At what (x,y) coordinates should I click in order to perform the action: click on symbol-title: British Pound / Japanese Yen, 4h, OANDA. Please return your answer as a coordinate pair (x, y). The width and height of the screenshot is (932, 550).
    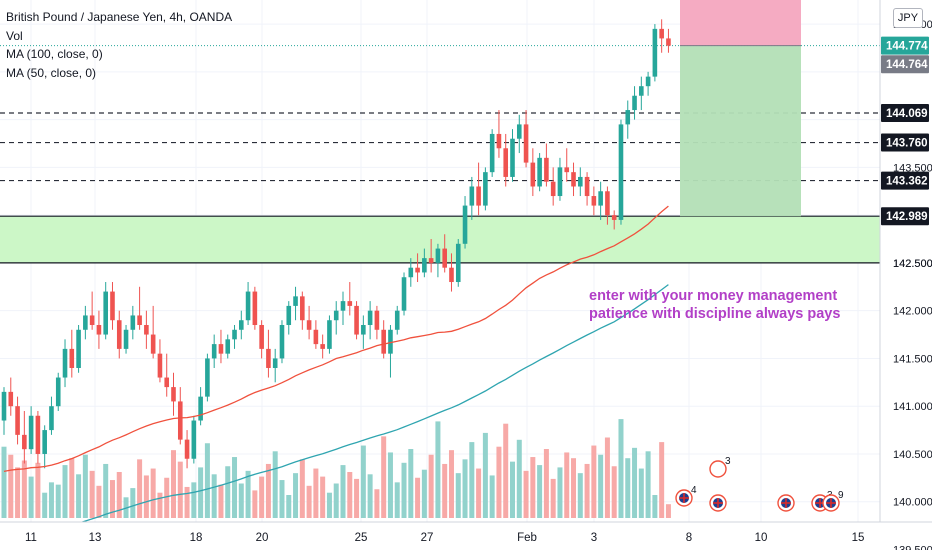
    Looking at the image, I should click on (119, 17).